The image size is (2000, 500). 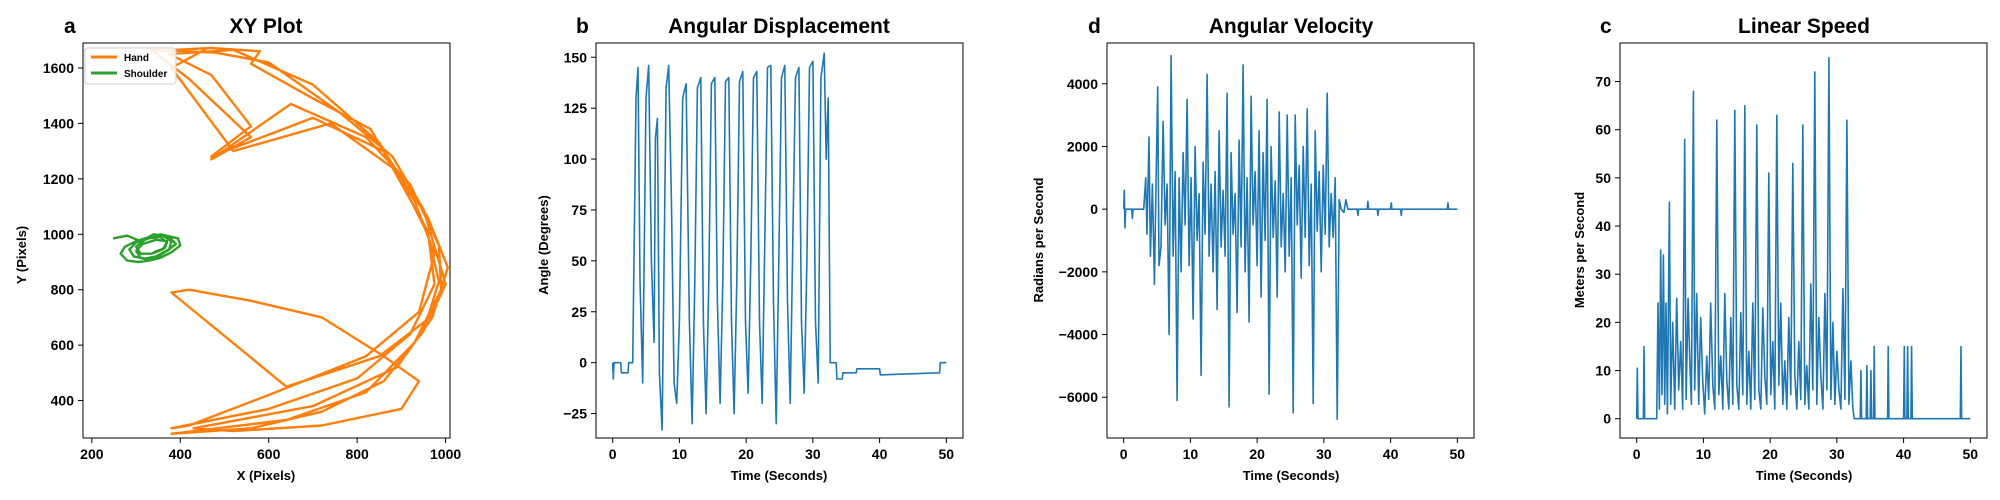 I want to click on y-tick-label: 1600, so click(x=58, y=68).